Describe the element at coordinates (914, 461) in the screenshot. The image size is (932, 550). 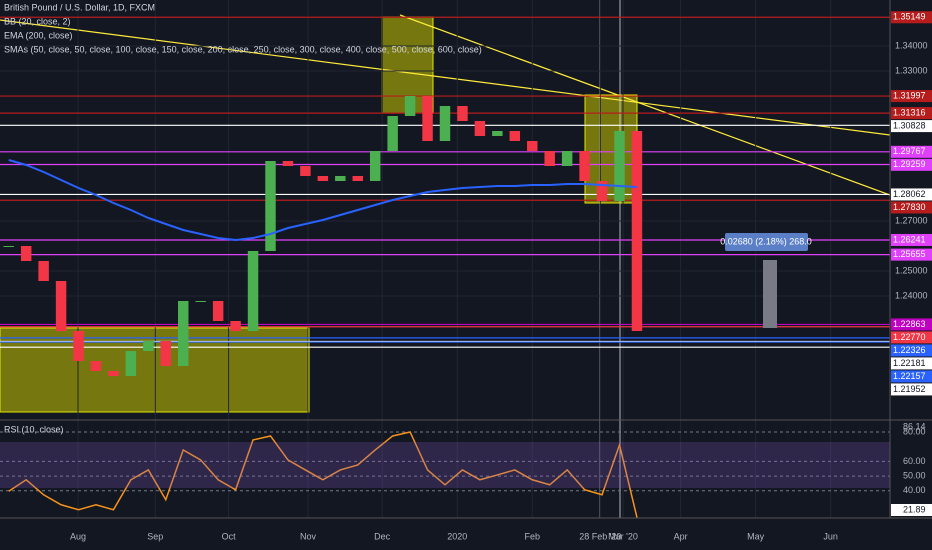
I see `y-tick-label: 60.00` at that location.